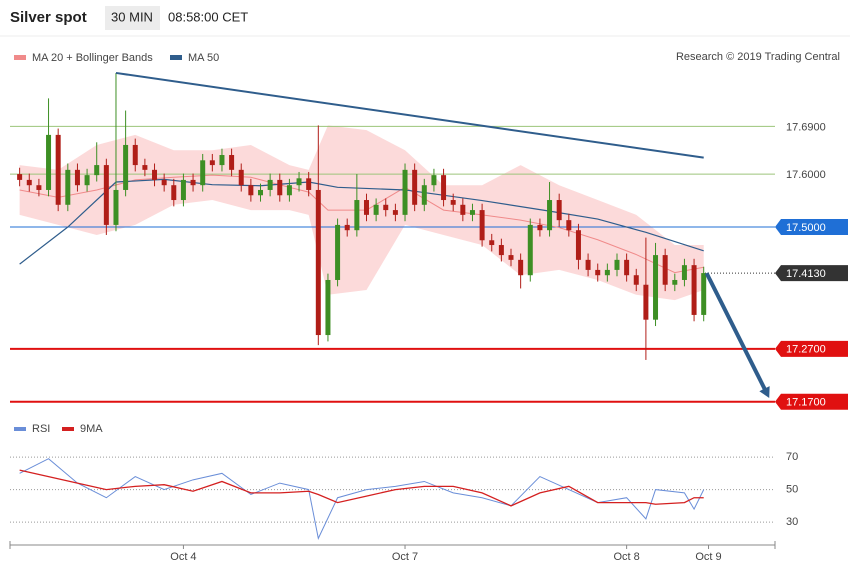 The width and height of the screenshot is (850, 576). I want to click on interval-box, so click(132, 18).